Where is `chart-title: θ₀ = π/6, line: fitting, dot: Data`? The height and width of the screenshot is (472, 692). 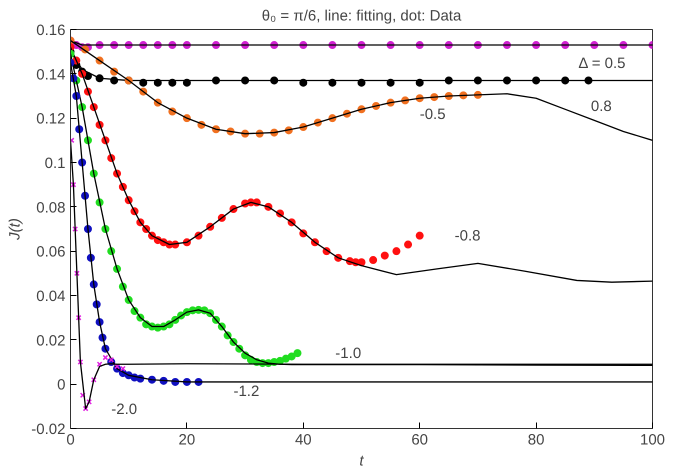
chart-title: θ₀ = π/6, line: fitting, dot: Data is located at coordinates (362, 16).